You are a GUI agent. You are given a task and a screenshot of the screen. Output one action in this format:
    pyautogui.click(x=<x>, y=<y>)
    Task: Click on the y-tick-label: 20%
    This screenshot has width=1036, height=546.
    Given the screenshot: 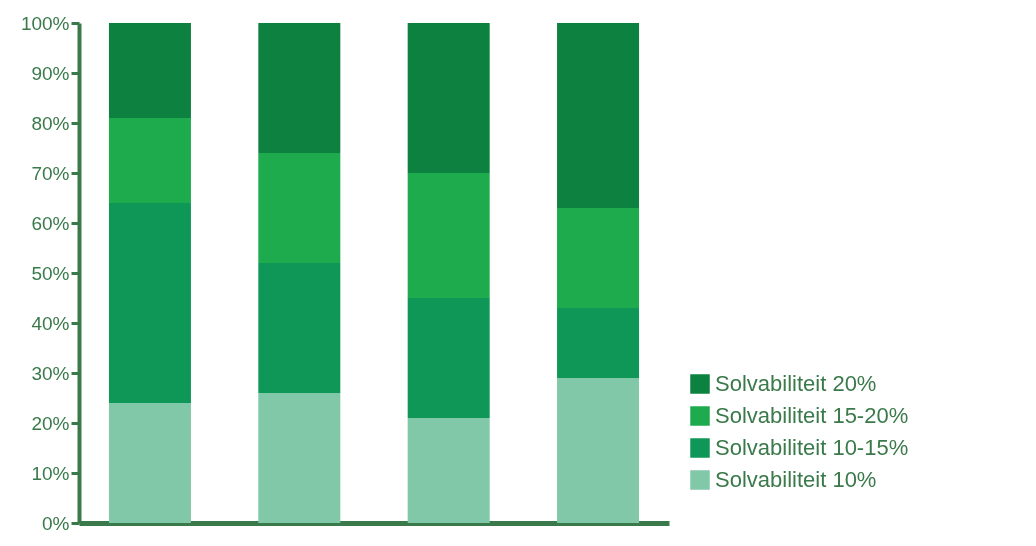 What is the action you would take?
    pyautogui.click(x=50, y=423)
    